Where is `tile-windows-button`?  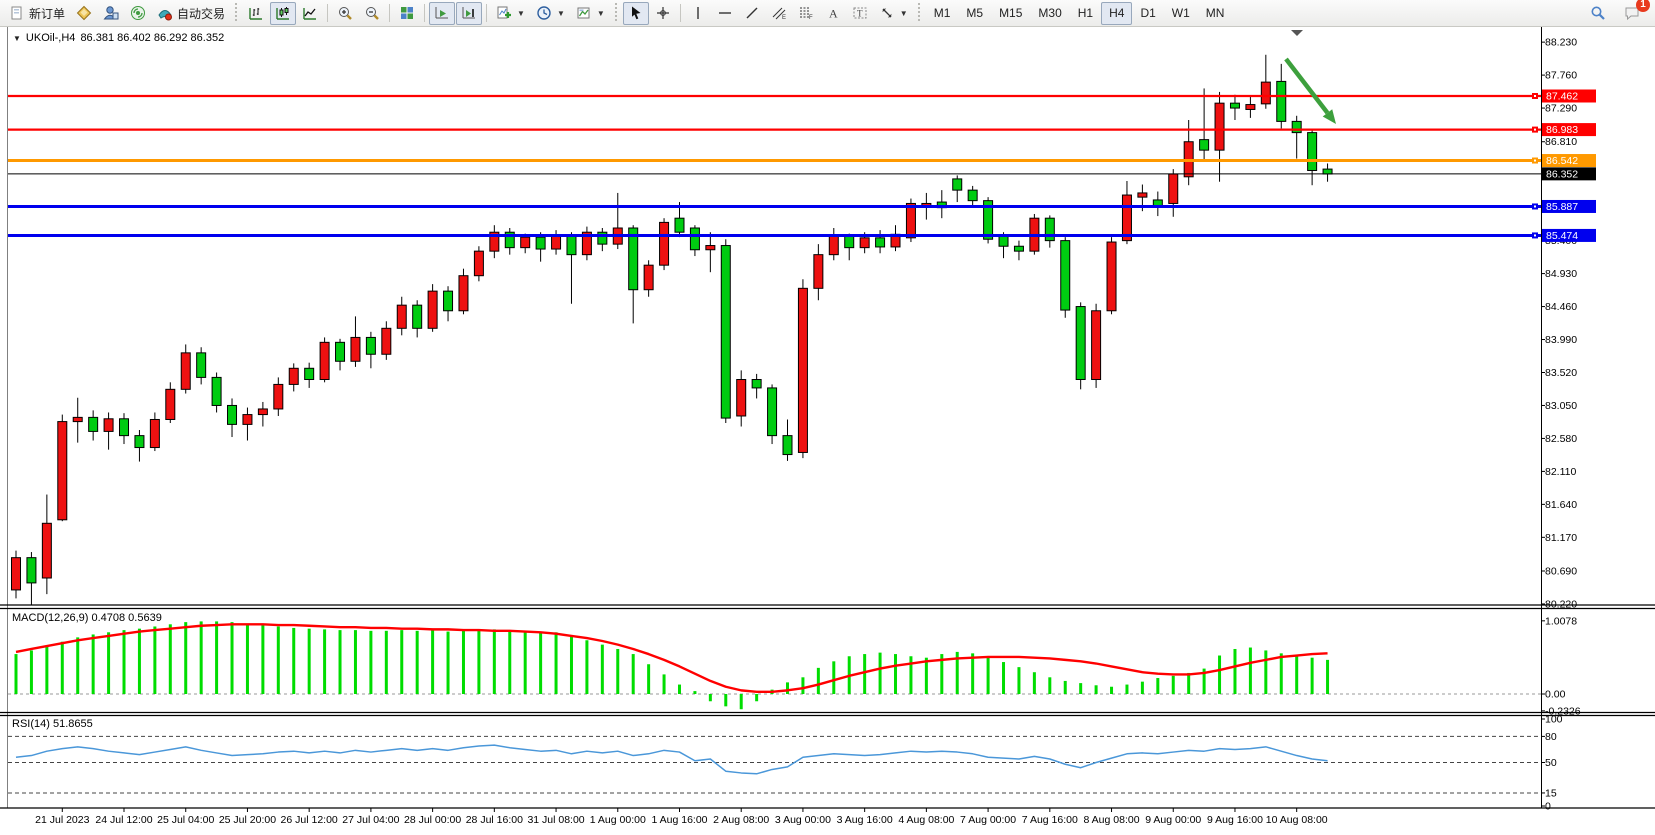
tile-windows-button is located at coordinates (407, 13).